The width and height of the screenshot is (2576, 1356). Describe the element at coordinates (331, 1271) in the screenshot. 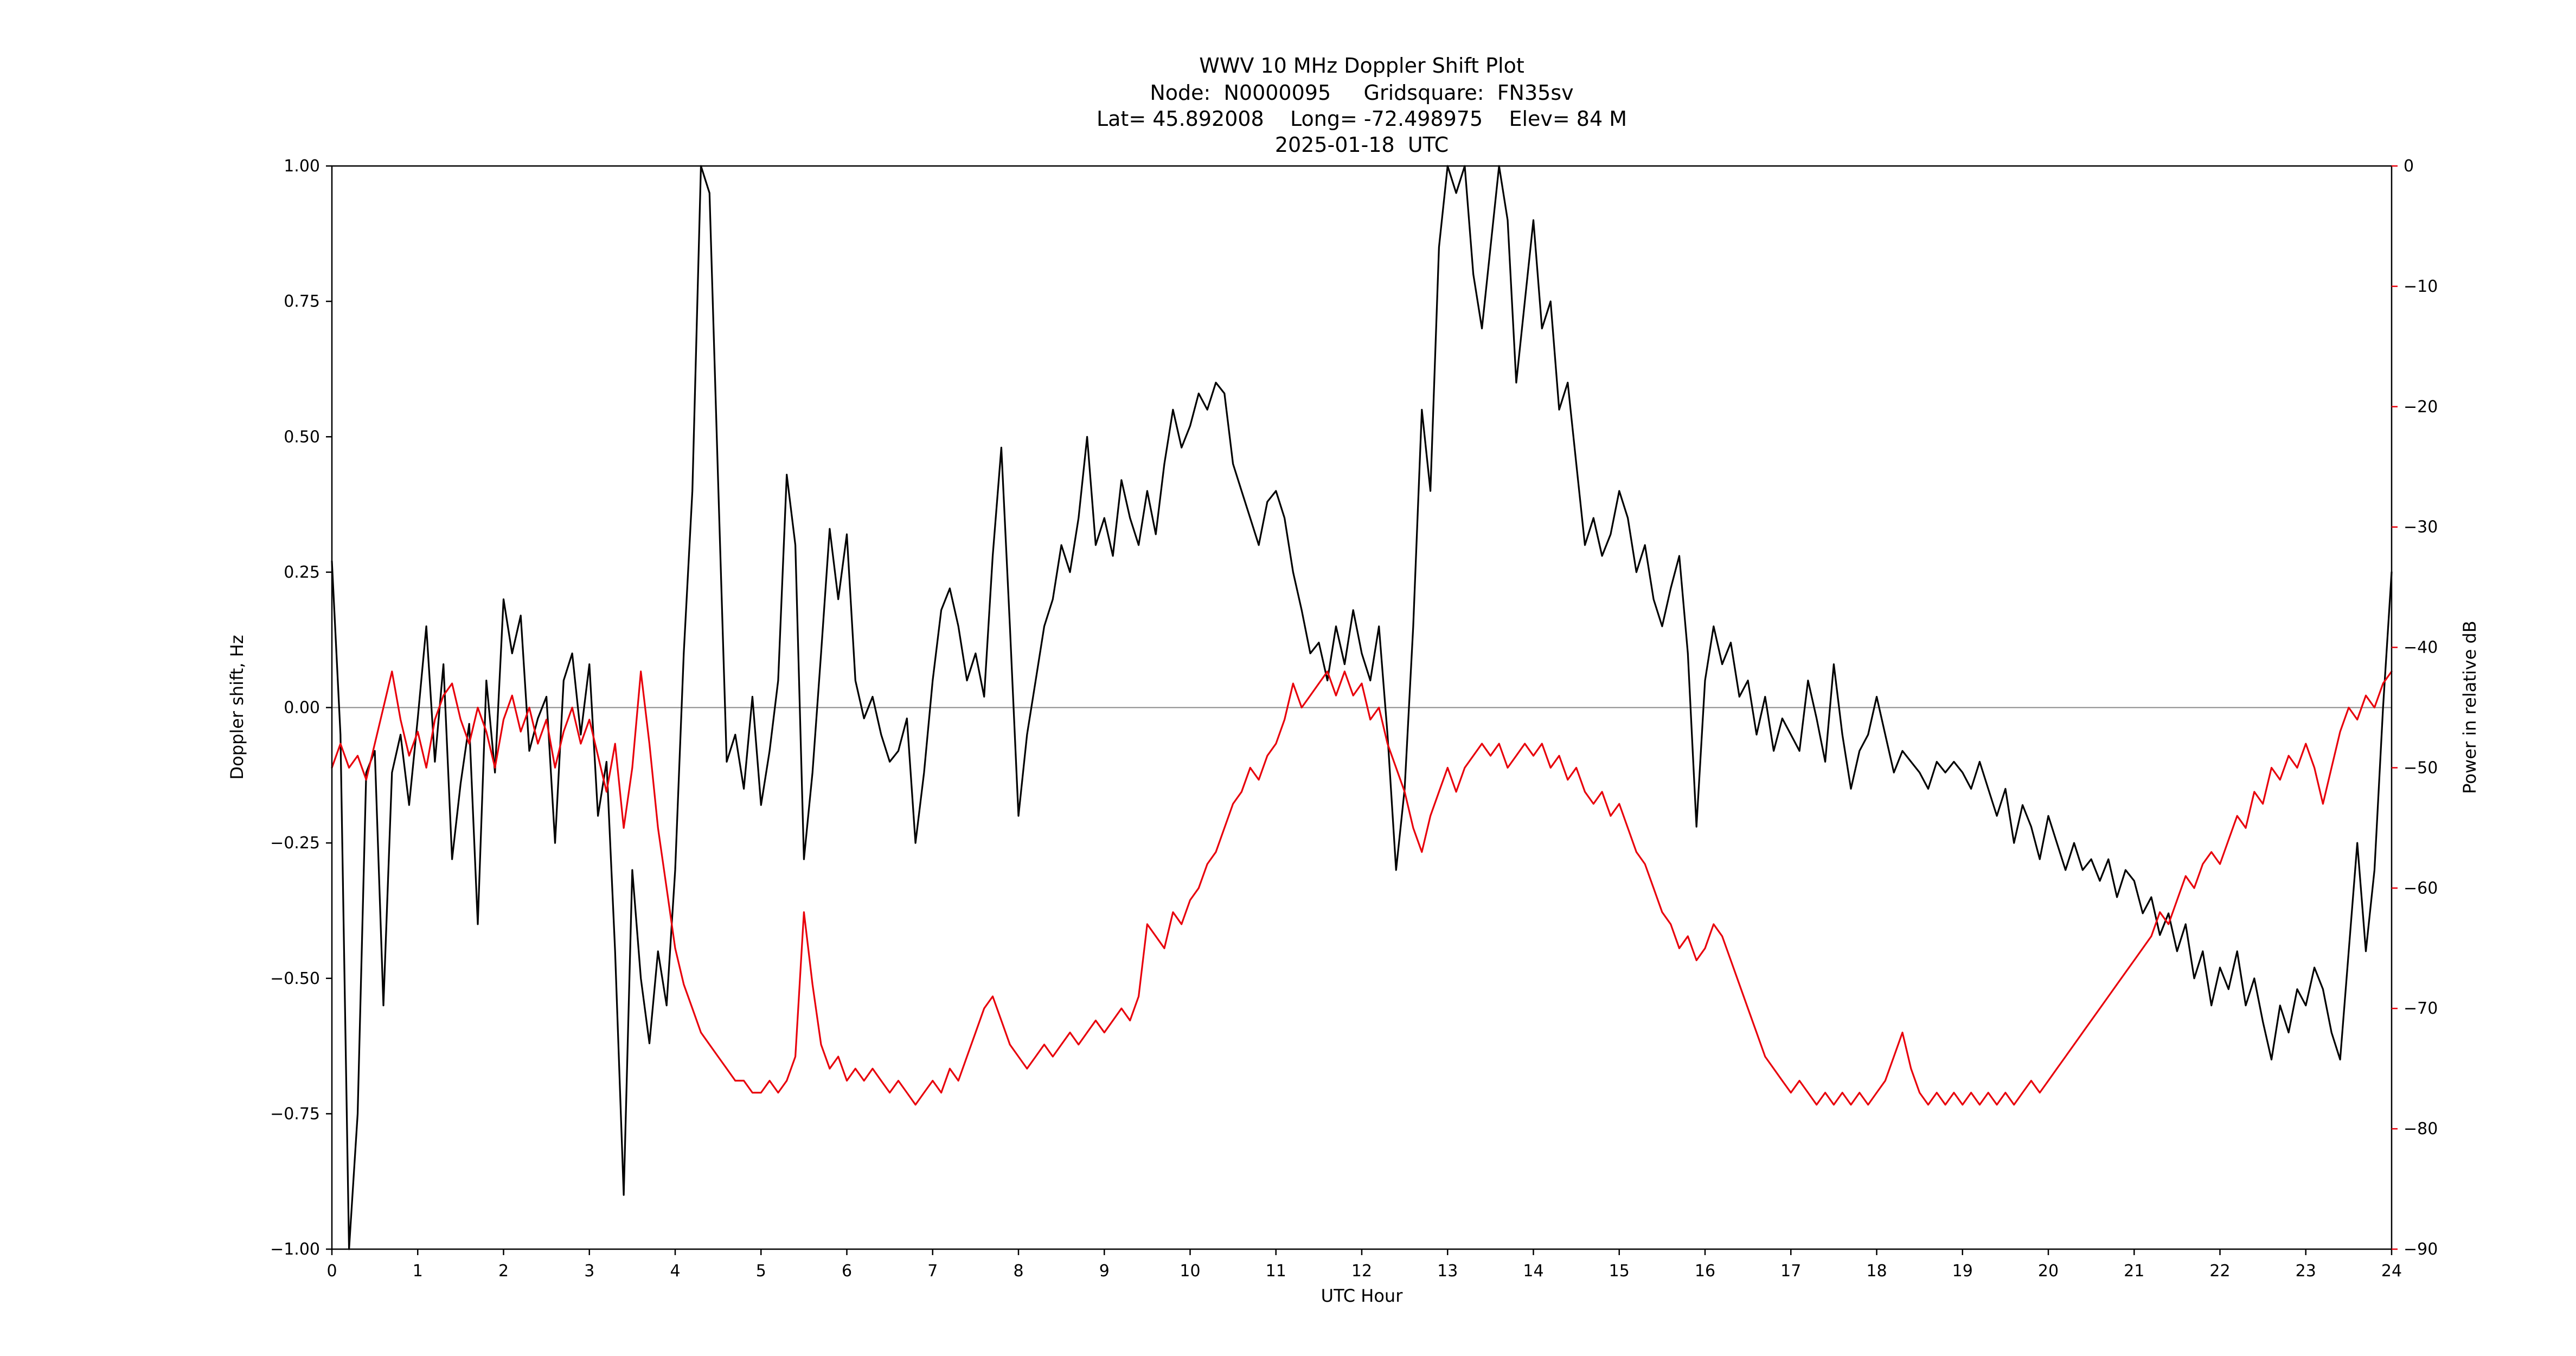

I see `x-tick-label: 0` at that location.